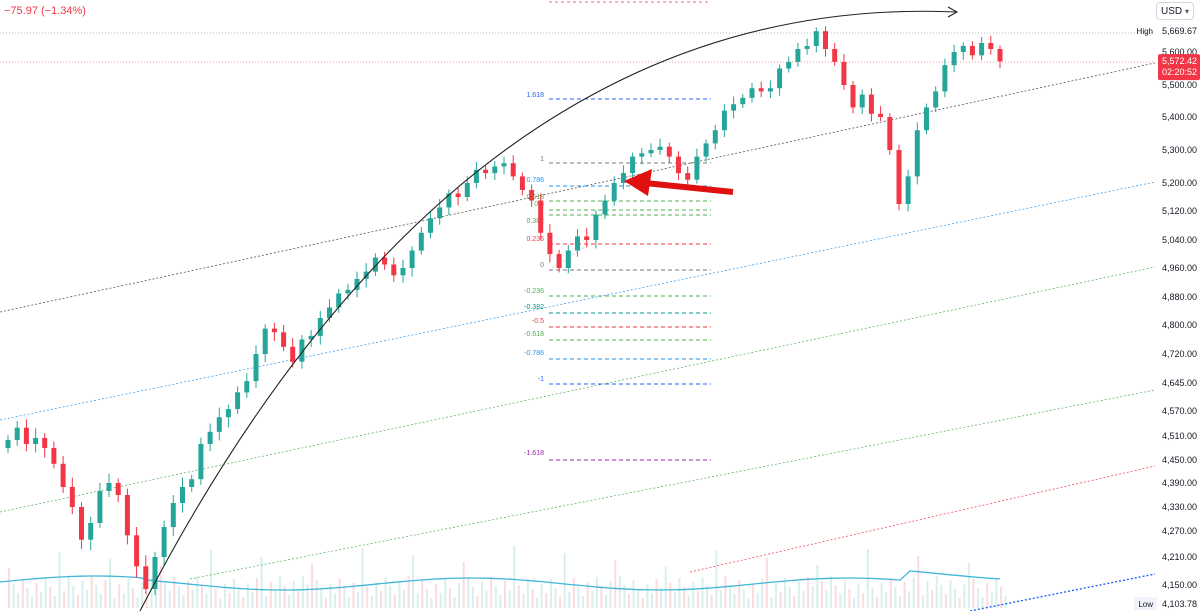  What do you see at coordinates (535, 197) in the screenshot?
I see `fib-level-label: 0.618` at bounding box center [535, 197].